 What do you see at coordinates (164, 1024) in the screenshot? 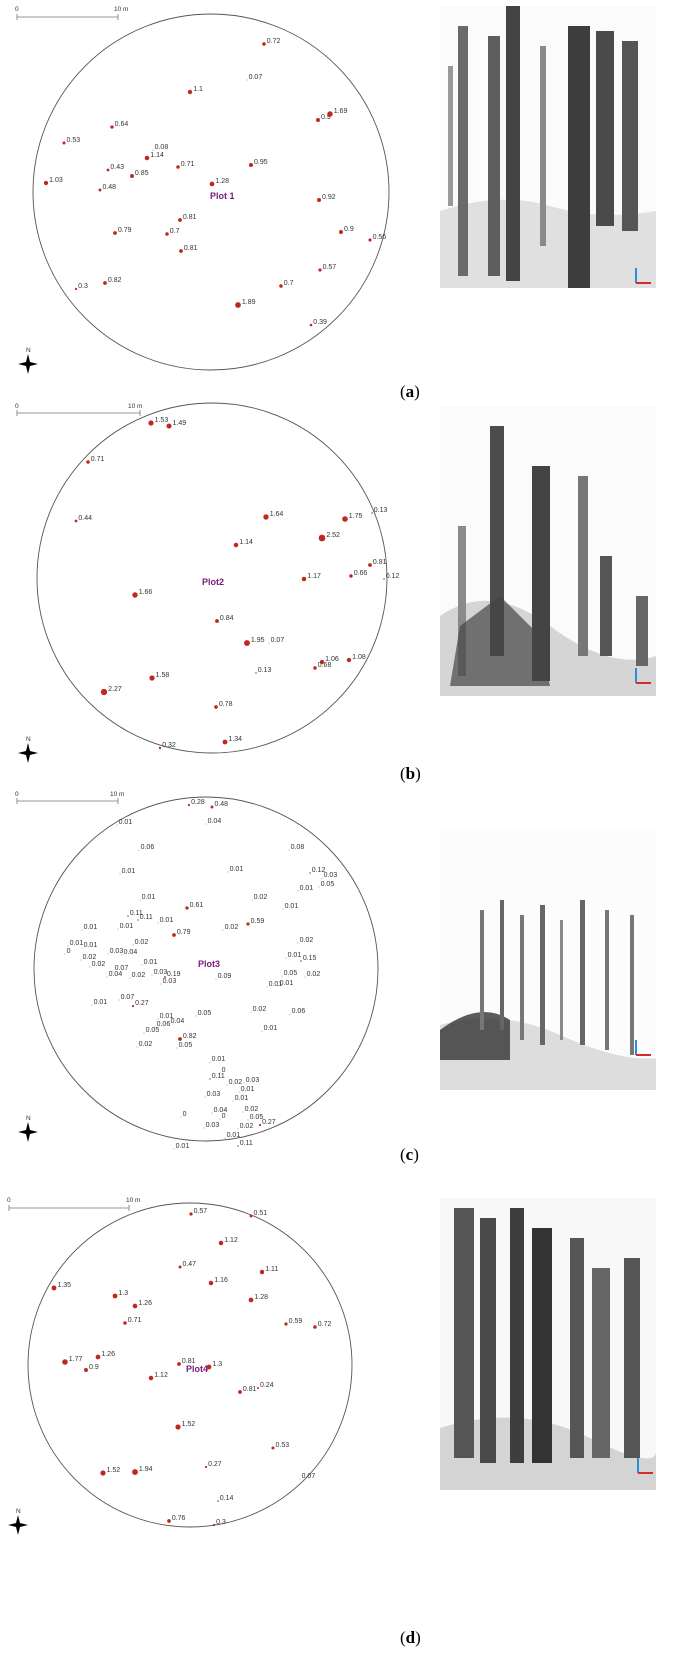
I see `tree-dbh-label: 0.06` at bounding box center [164, 1024].